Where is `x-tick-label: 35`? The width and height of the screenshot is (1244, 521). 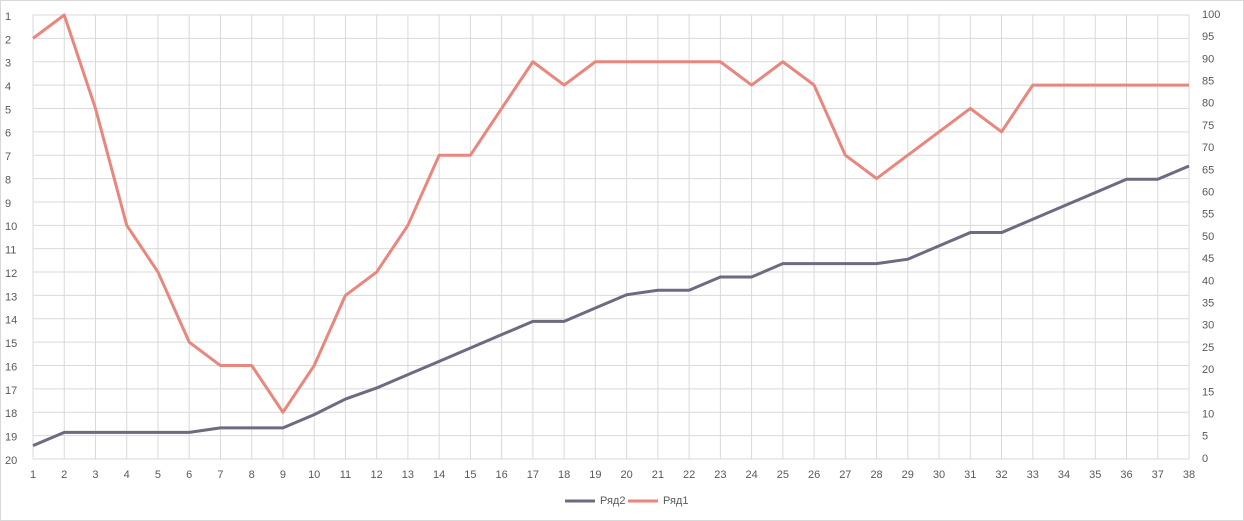
x-tick-label: 35 is located at coordinates (1095, 475).